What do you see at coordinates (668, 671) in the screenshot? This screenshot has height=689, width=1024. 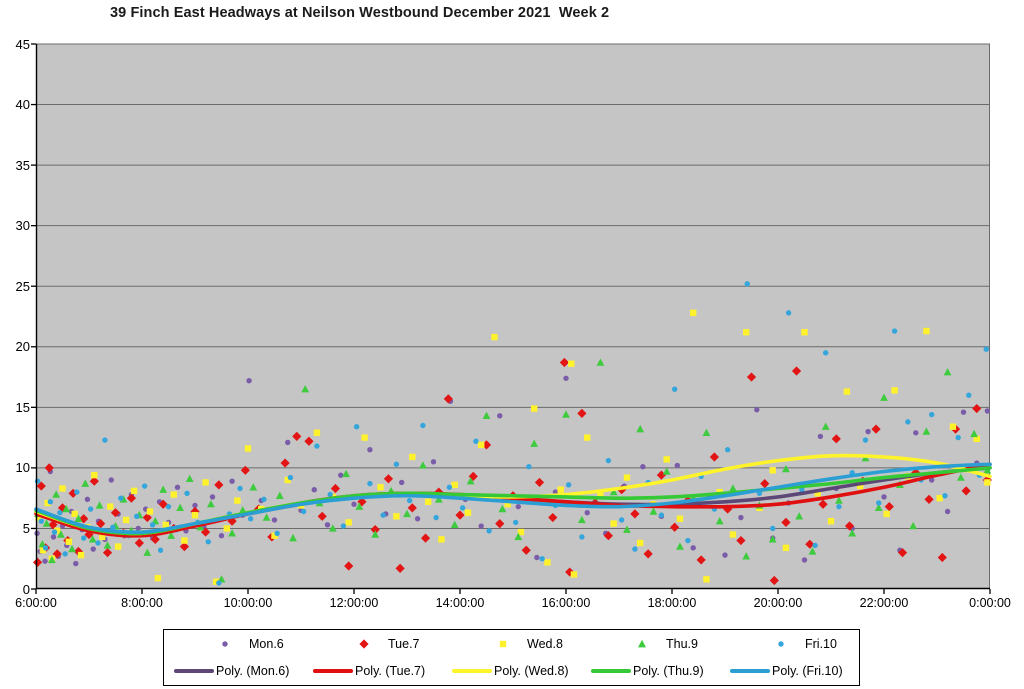 I see `legend-label: Poly. (Thu.9)` at bounding box center [668, 671].